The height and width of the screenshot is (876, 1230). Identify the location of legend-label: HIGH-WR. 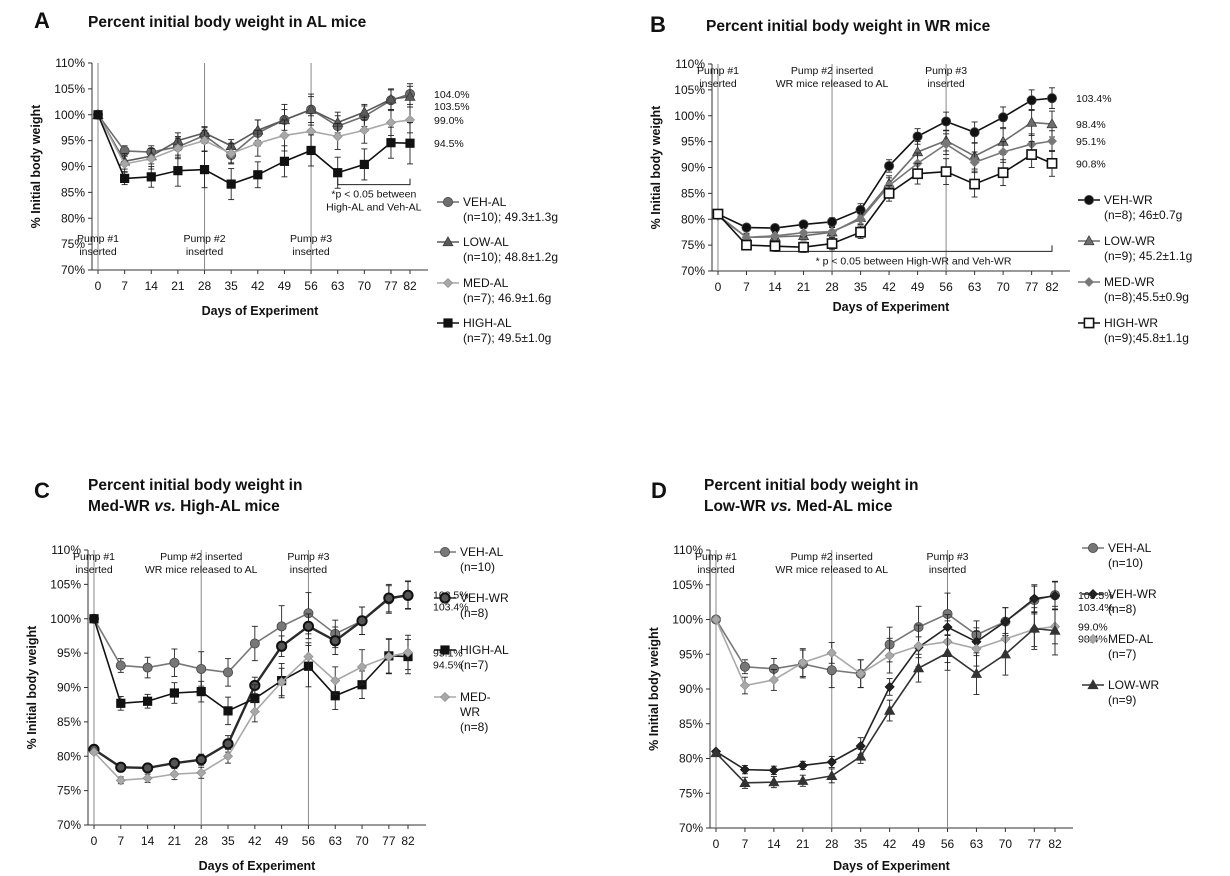
(1131, 323).